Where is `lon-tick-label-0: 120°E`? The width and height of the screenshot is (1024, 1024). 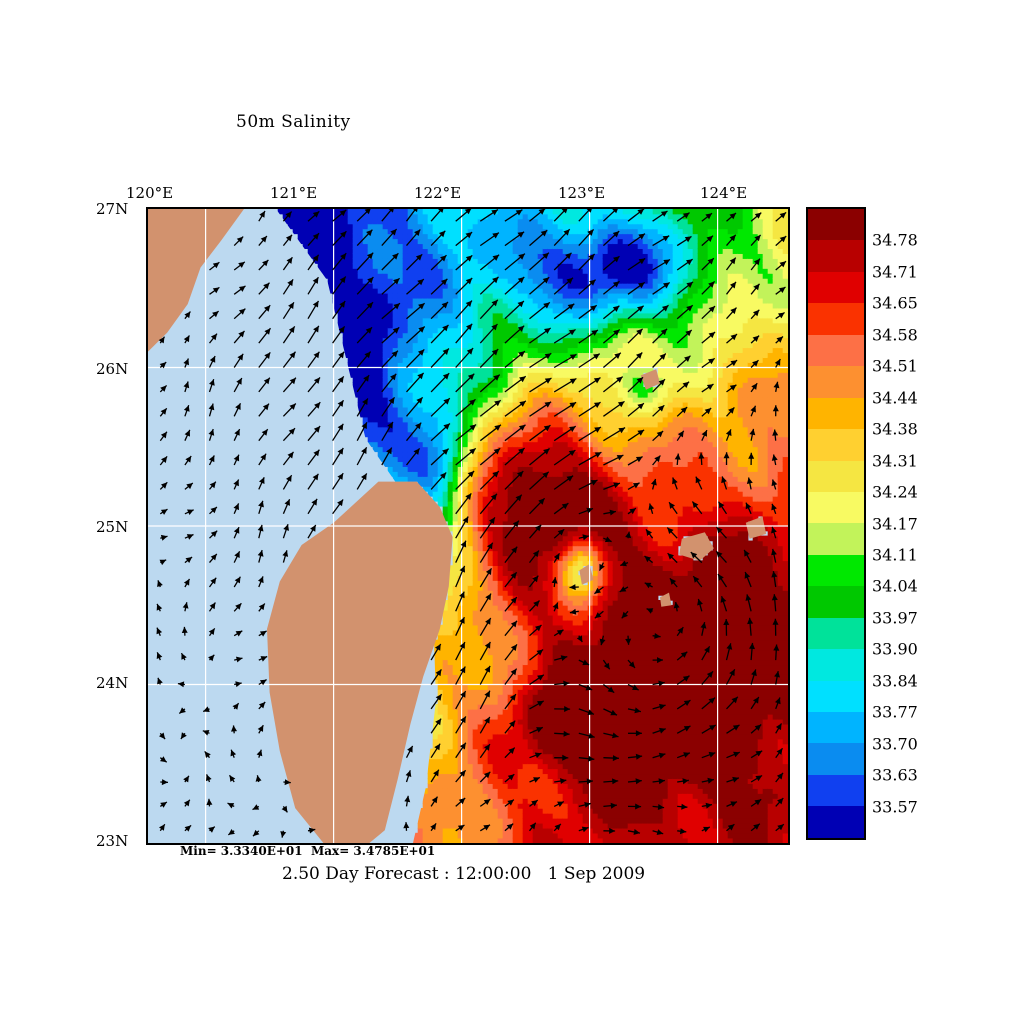 lon-tick-label-0: 120°E is located at coordinates (150, 193).